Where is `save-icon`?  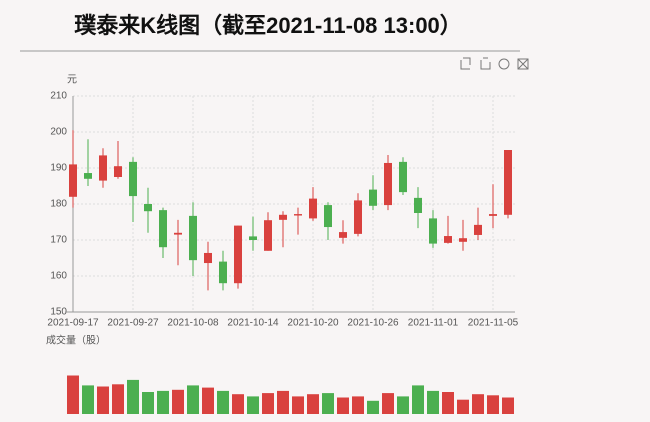
save-icon is located at coordinates (523, 64).